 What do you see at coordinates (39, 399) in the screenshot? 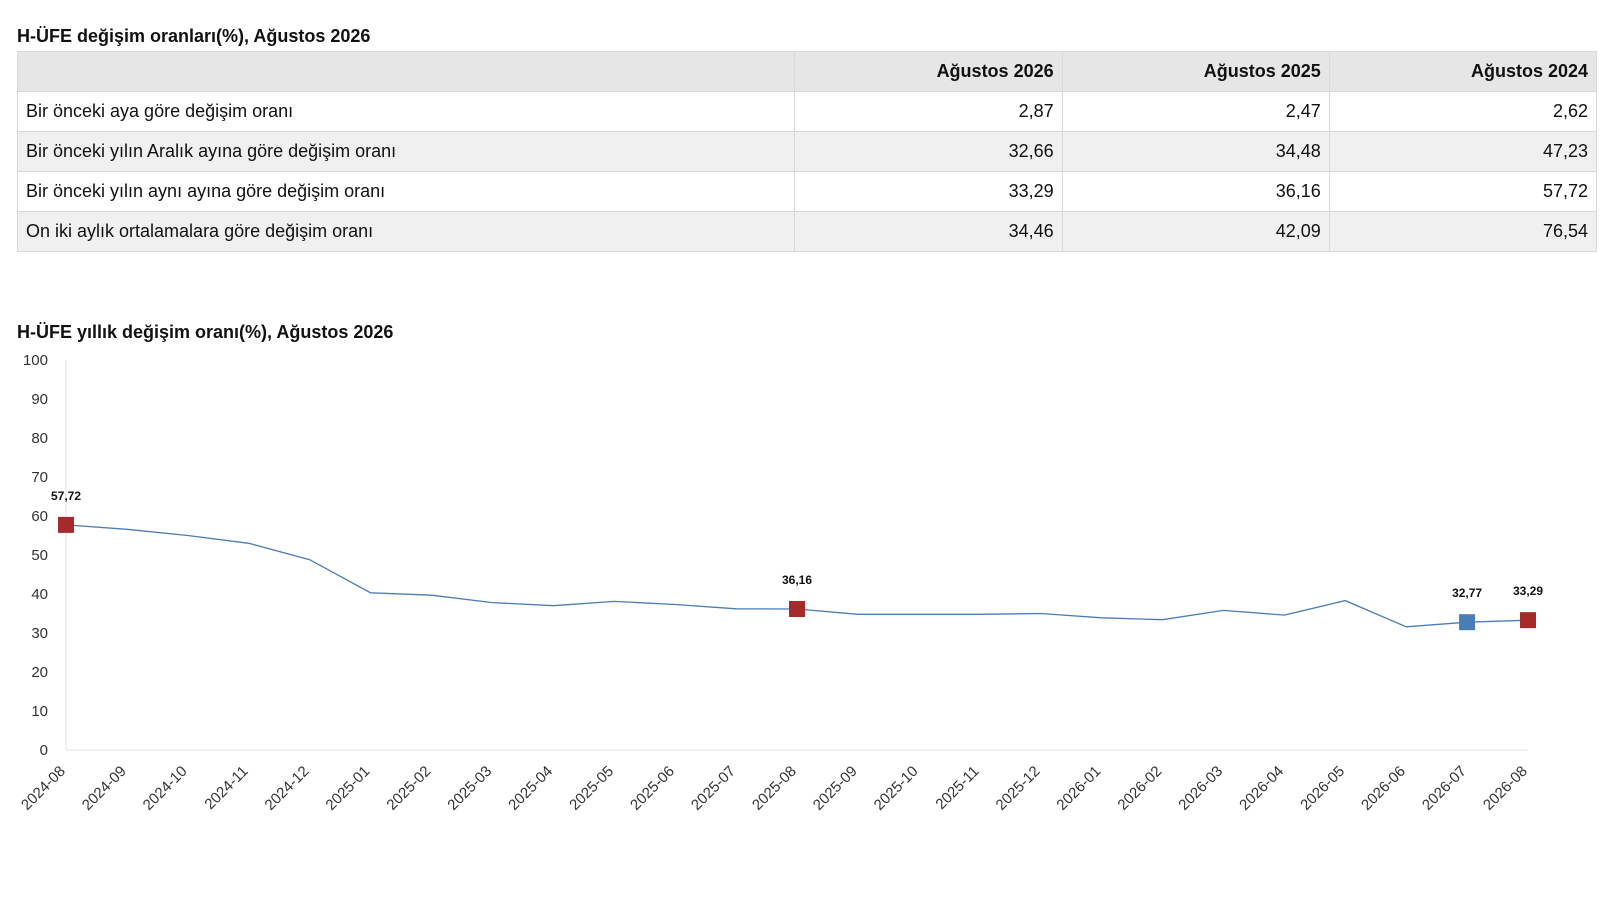
I see `y-tick-label: 90` at bounding box center [39, 399].